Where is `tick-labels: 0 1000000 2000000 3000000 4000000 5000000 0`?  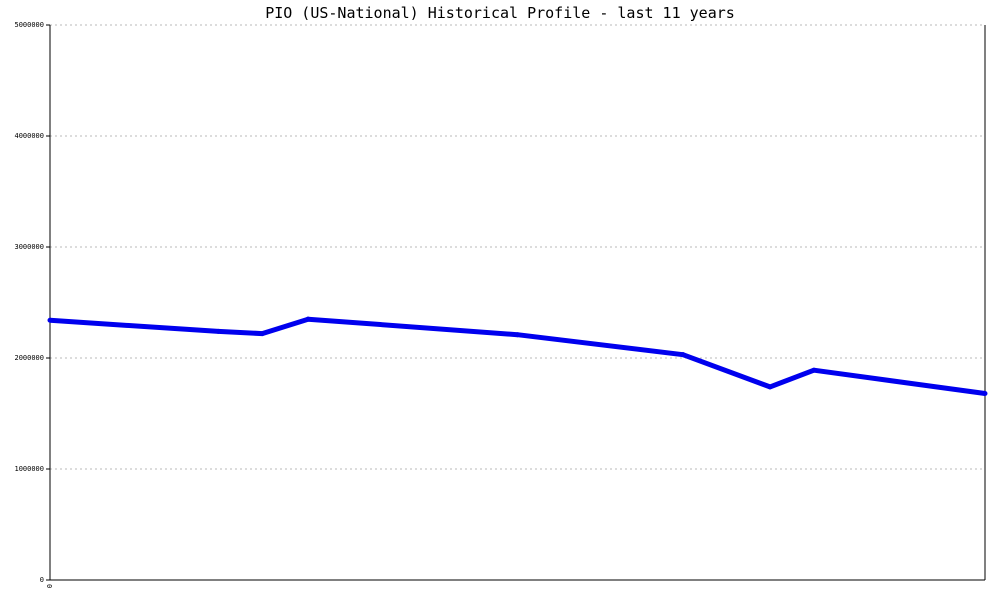
tick-labels: 0 1000000 2000000 3000000 4000000 5000000 0 is located at coordinates (34, 304).